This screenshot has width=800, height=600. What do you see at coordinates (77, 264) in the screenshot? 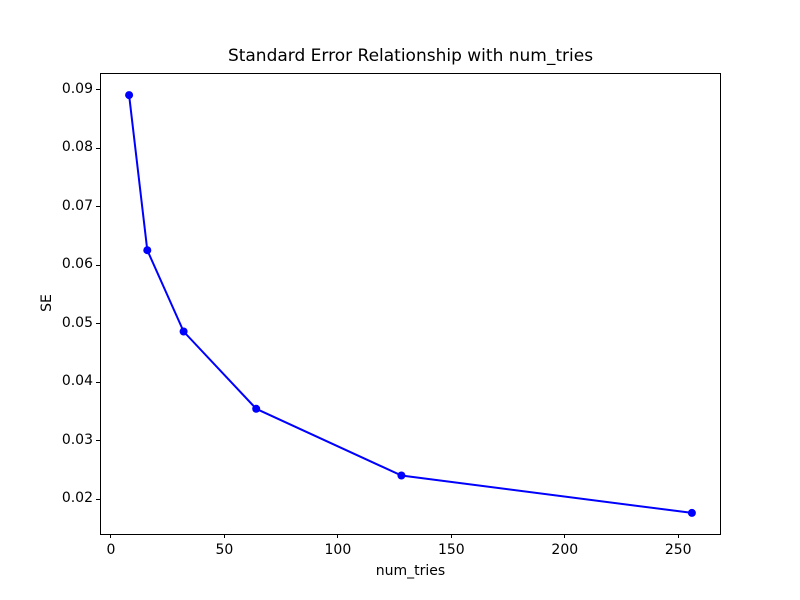
I see `y-tick-label: 0.06` at bounding box center [77, 264].